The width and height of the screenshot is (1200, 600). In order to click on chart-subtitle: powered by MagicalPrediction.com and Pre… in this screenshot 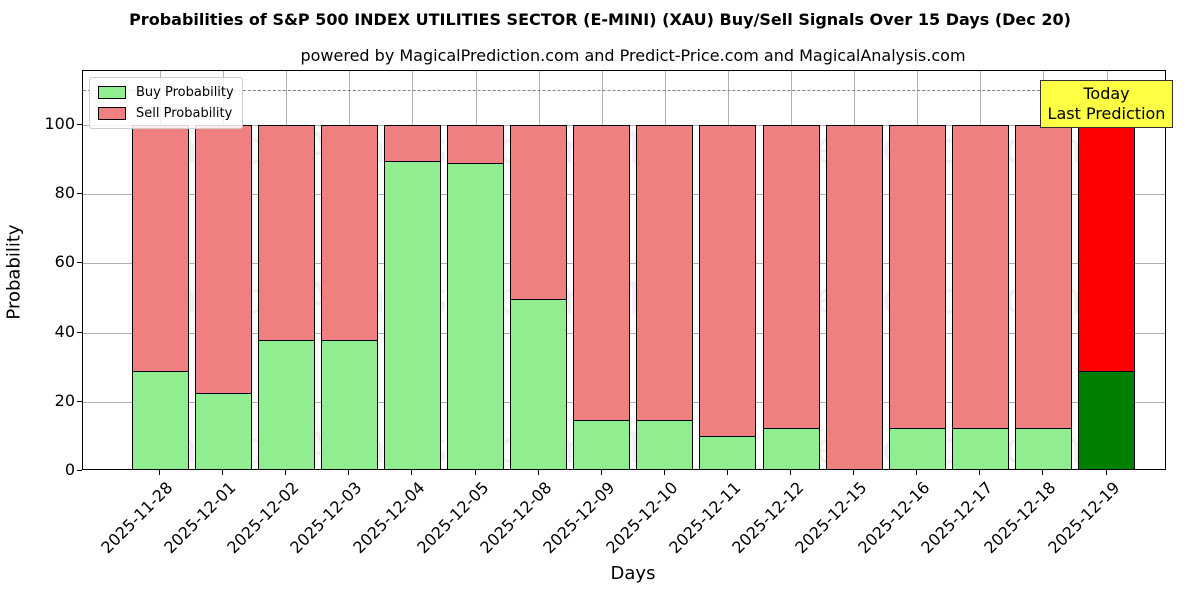, I will do `click(633, 55)`.